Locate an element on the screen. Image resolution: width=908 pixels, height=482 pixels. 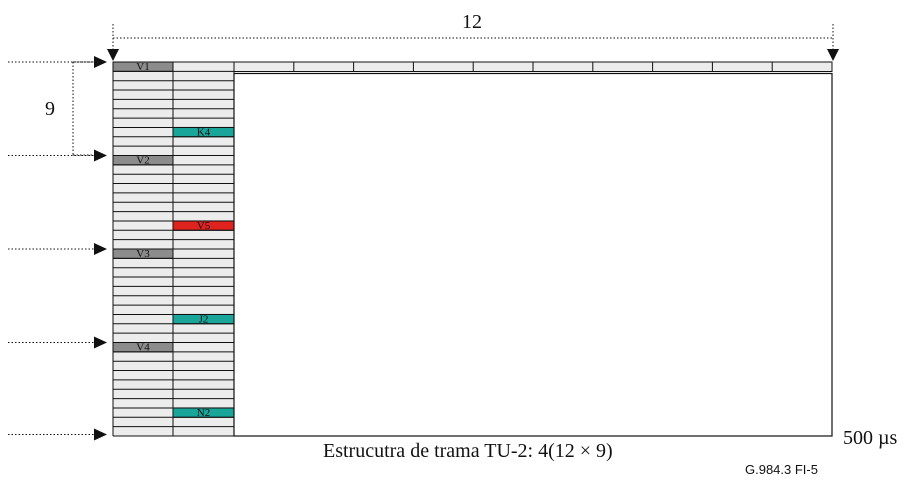
cell-label-v3: V3 is located at coordinates (143, 254).